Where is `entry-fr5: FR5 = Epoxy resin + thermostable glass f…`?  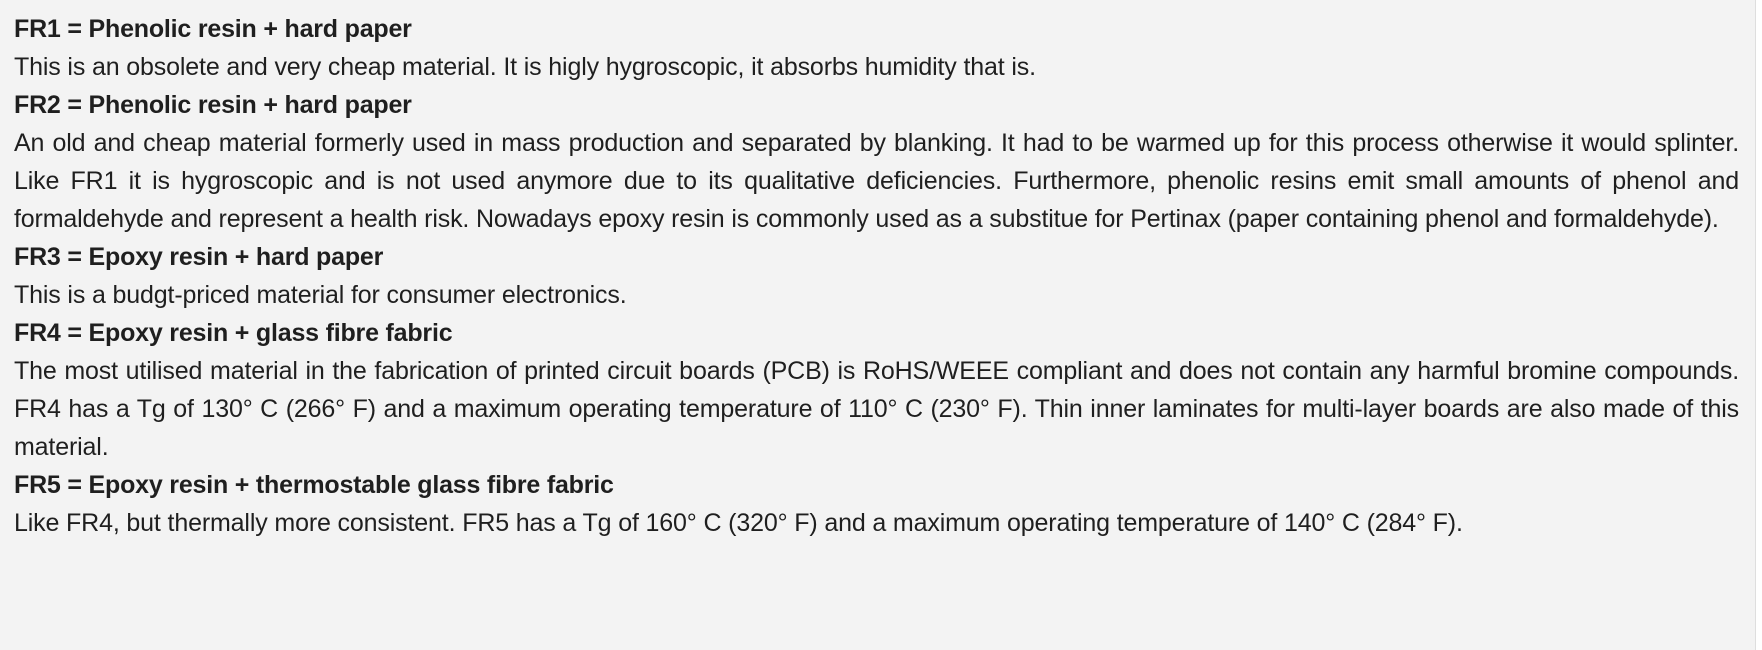 entry-fr5: FR5 = Epoxy resin + thermostable glass f… is located at coordinates (876, 504).